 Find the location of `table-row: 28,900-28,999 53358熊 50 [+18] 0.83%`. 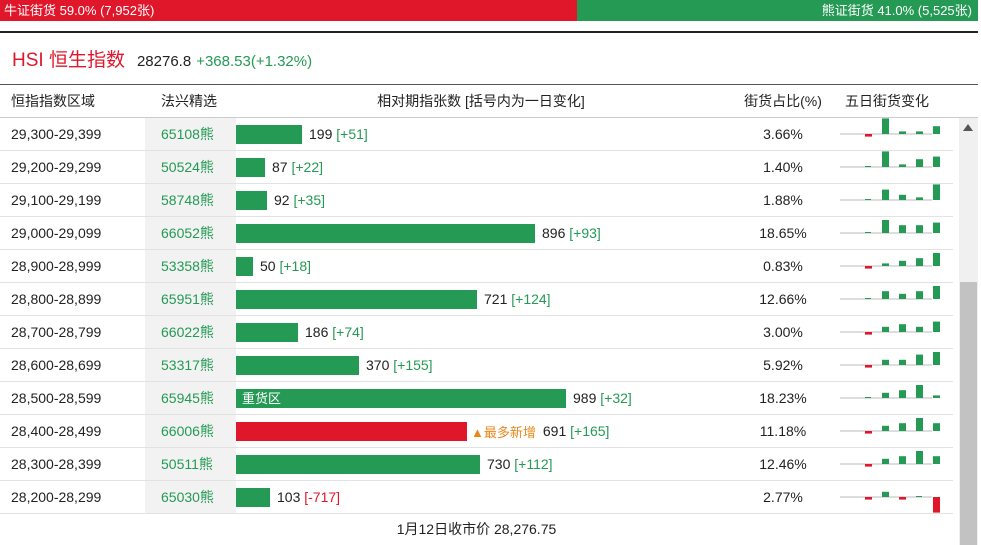

table-row: 28,900-28,999 53358熊 50 [+18] 0.83% is located at coordinates (476, 266).